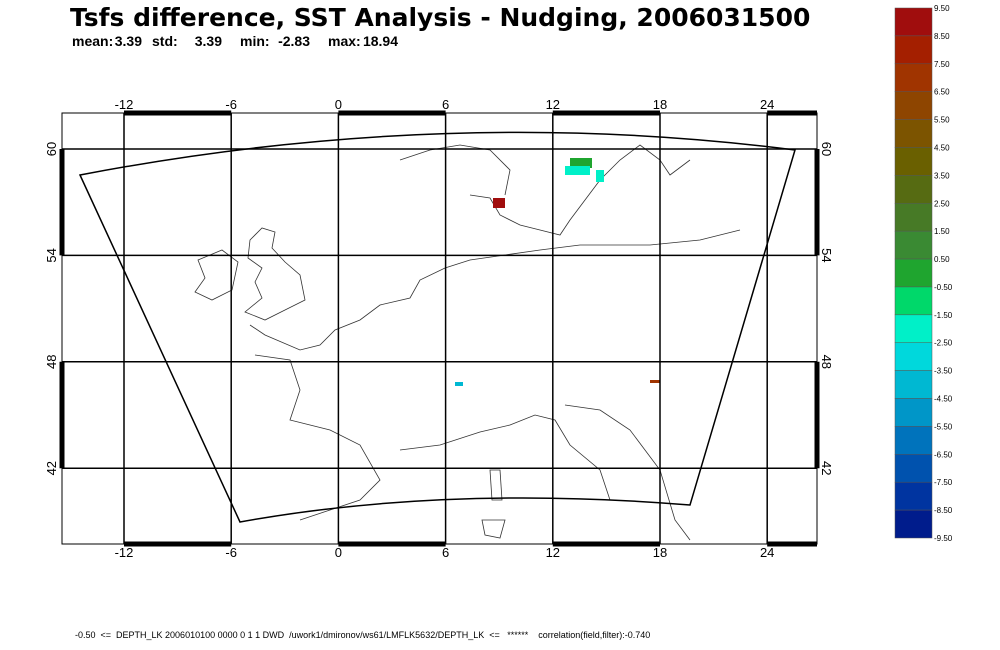 This screenshot has width=1000, height=650. I want to click on lat-label-right: 48, so click(826, 362).